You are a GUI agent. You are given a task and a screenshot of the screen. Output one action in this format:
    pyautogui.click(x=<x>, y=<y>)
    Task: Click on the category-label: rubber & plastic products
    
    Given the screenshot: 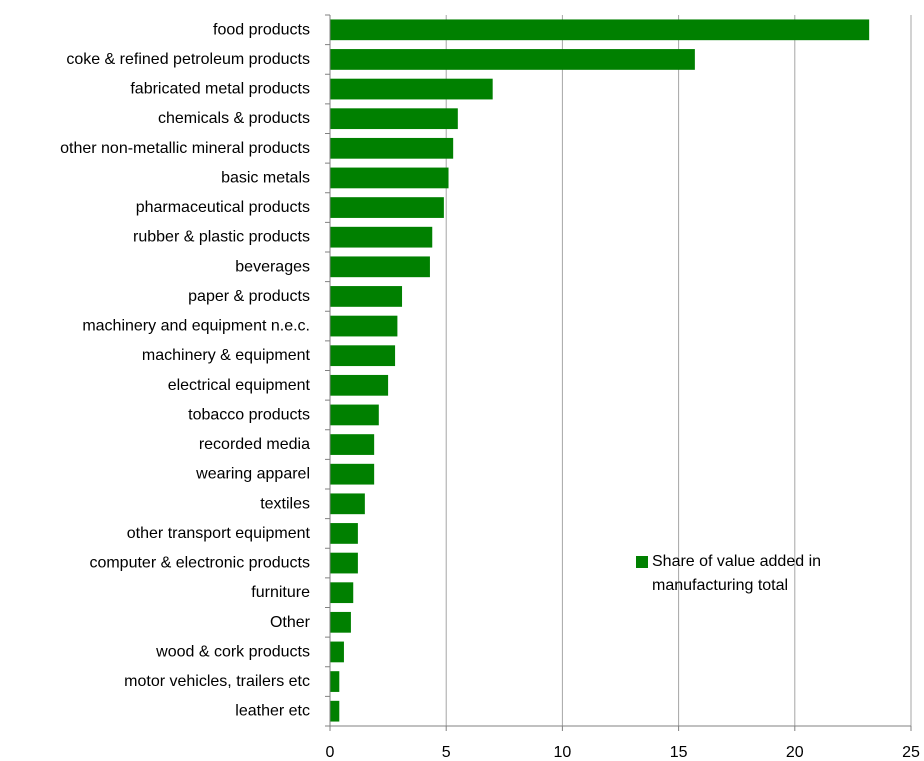 What is the action you would take?
    pyautogui.click(x=221, y=237)
    